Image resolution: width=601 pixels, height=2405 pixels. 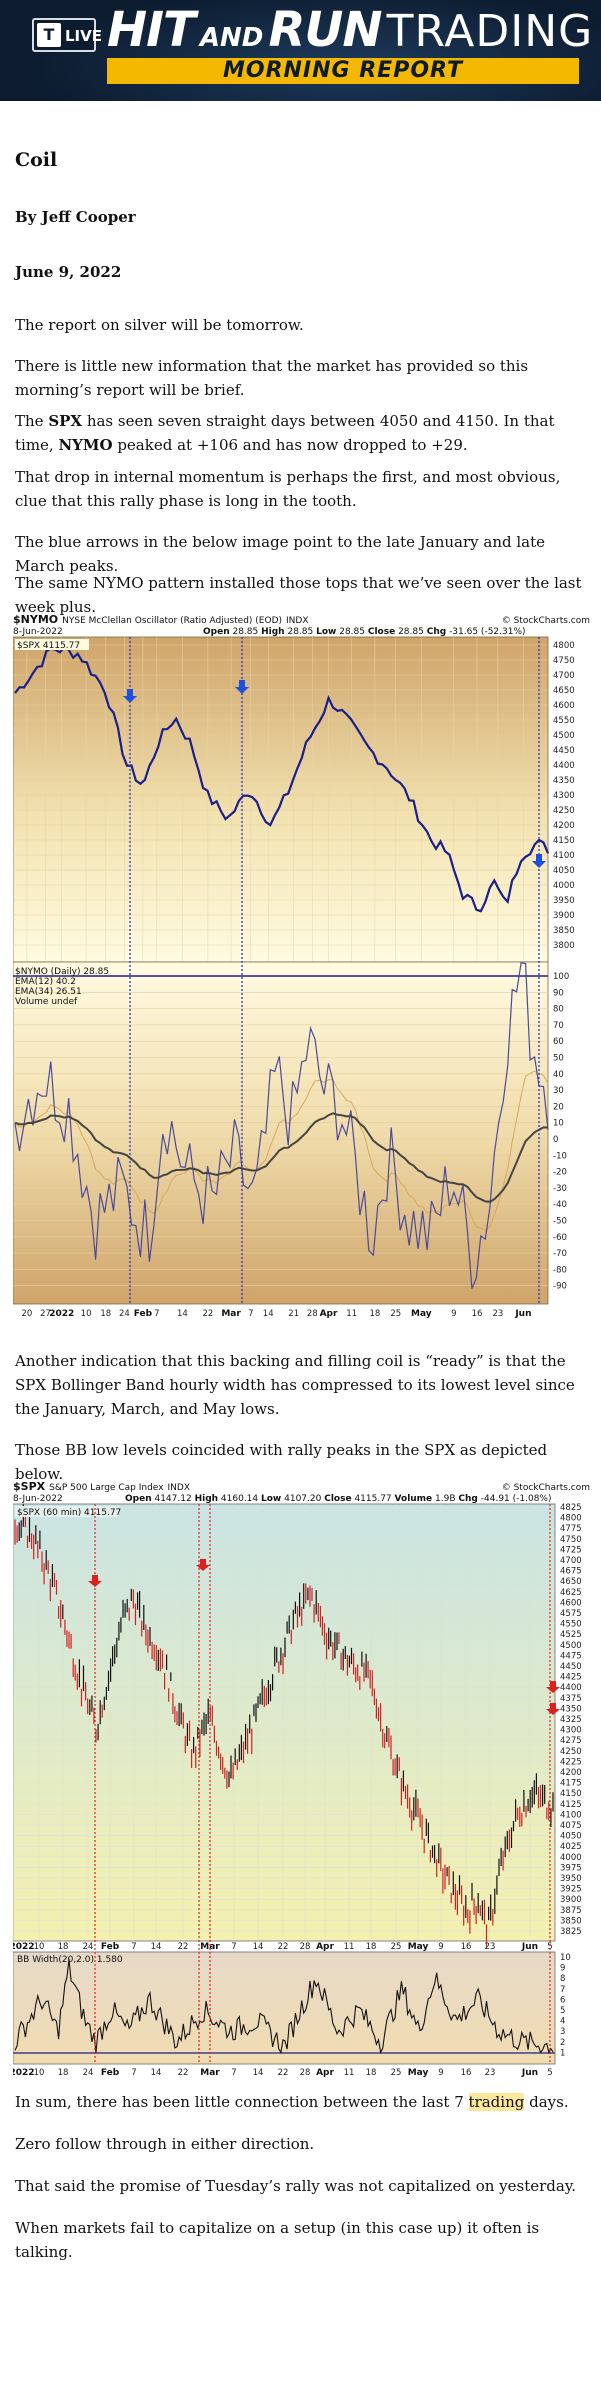 I want to click on spx-bbwidth-tick: 4, so click(x=562, y=2022).